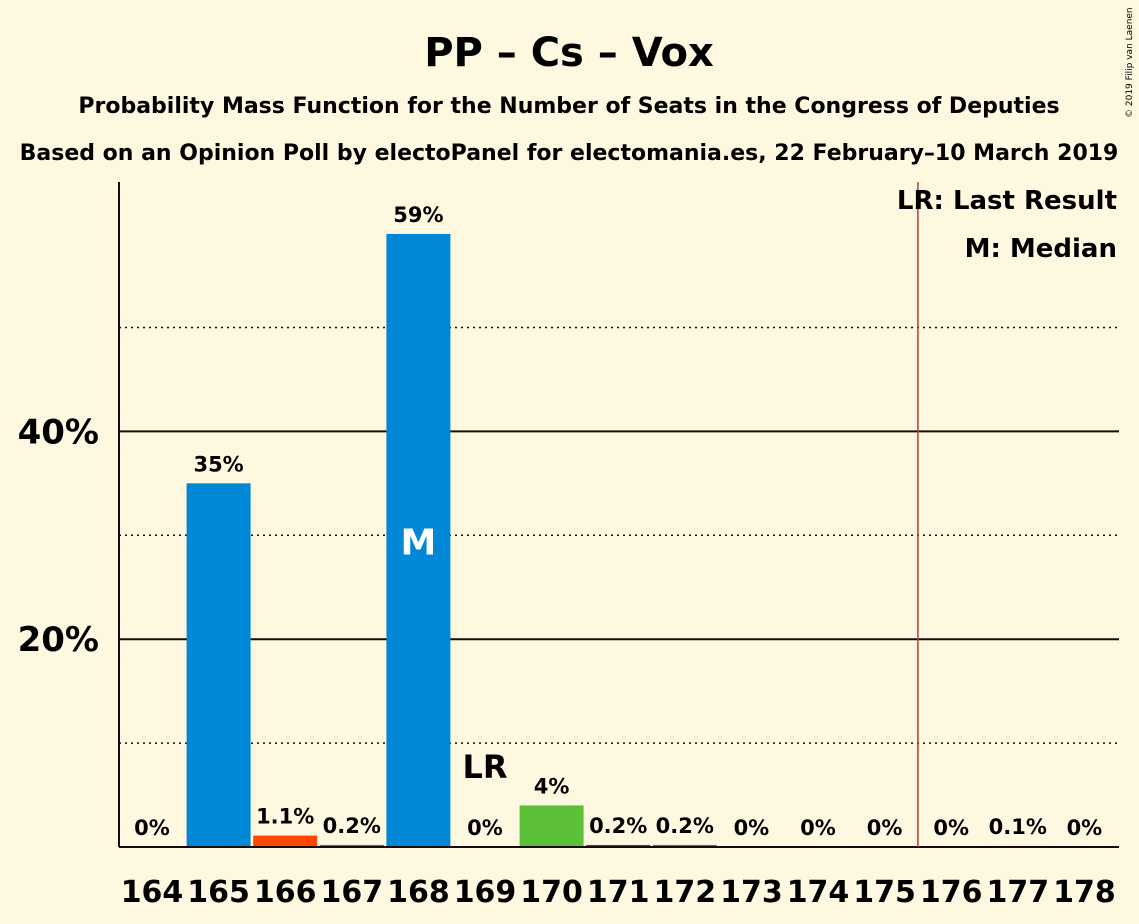 This screenshot has width=1139, height=924. I want to click on value-label-167: 0.2%, so click(352, 826).